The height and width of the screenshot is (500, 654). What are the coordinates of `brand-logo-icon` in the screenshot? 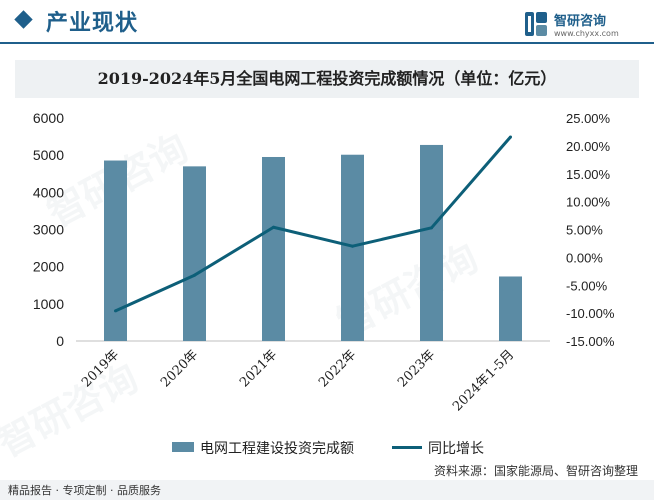 It's located at (536, 24).